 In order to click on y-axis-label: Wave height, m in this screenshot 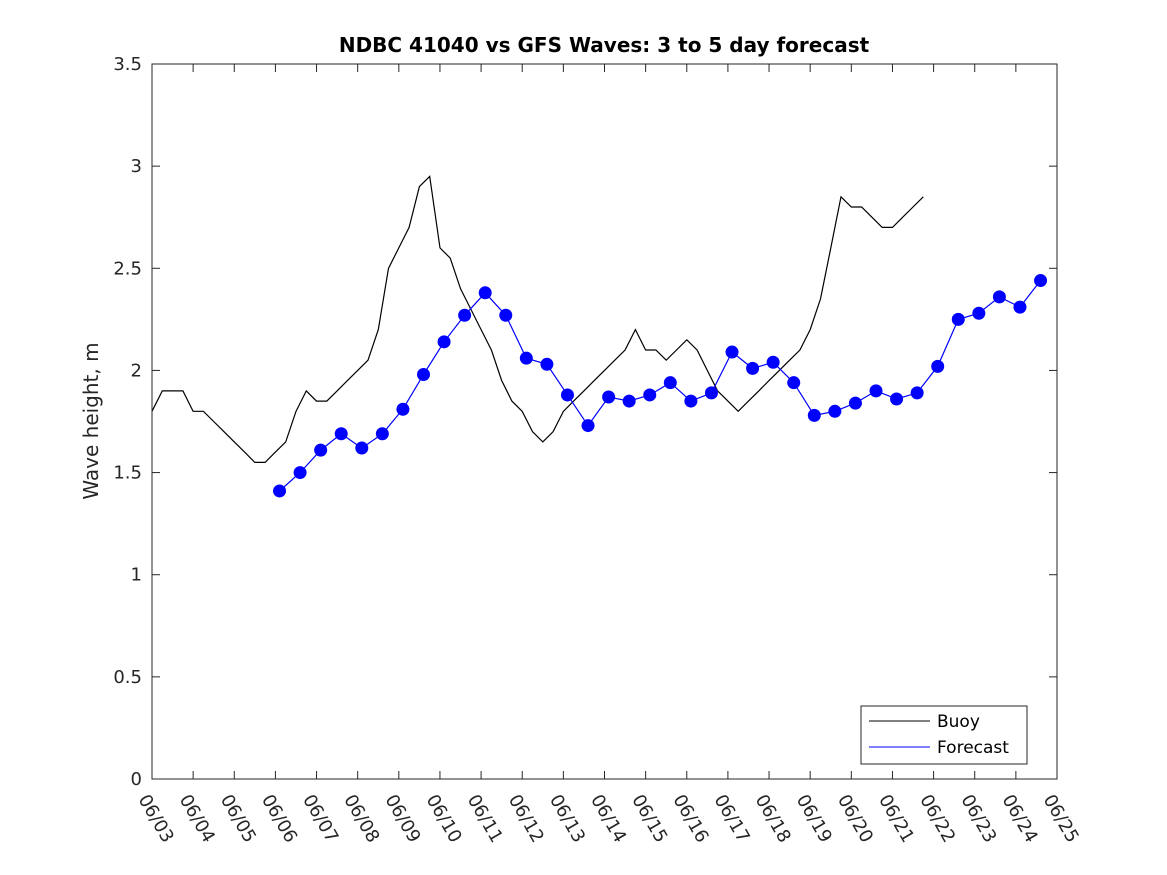, I will do `click(91, 420)`.